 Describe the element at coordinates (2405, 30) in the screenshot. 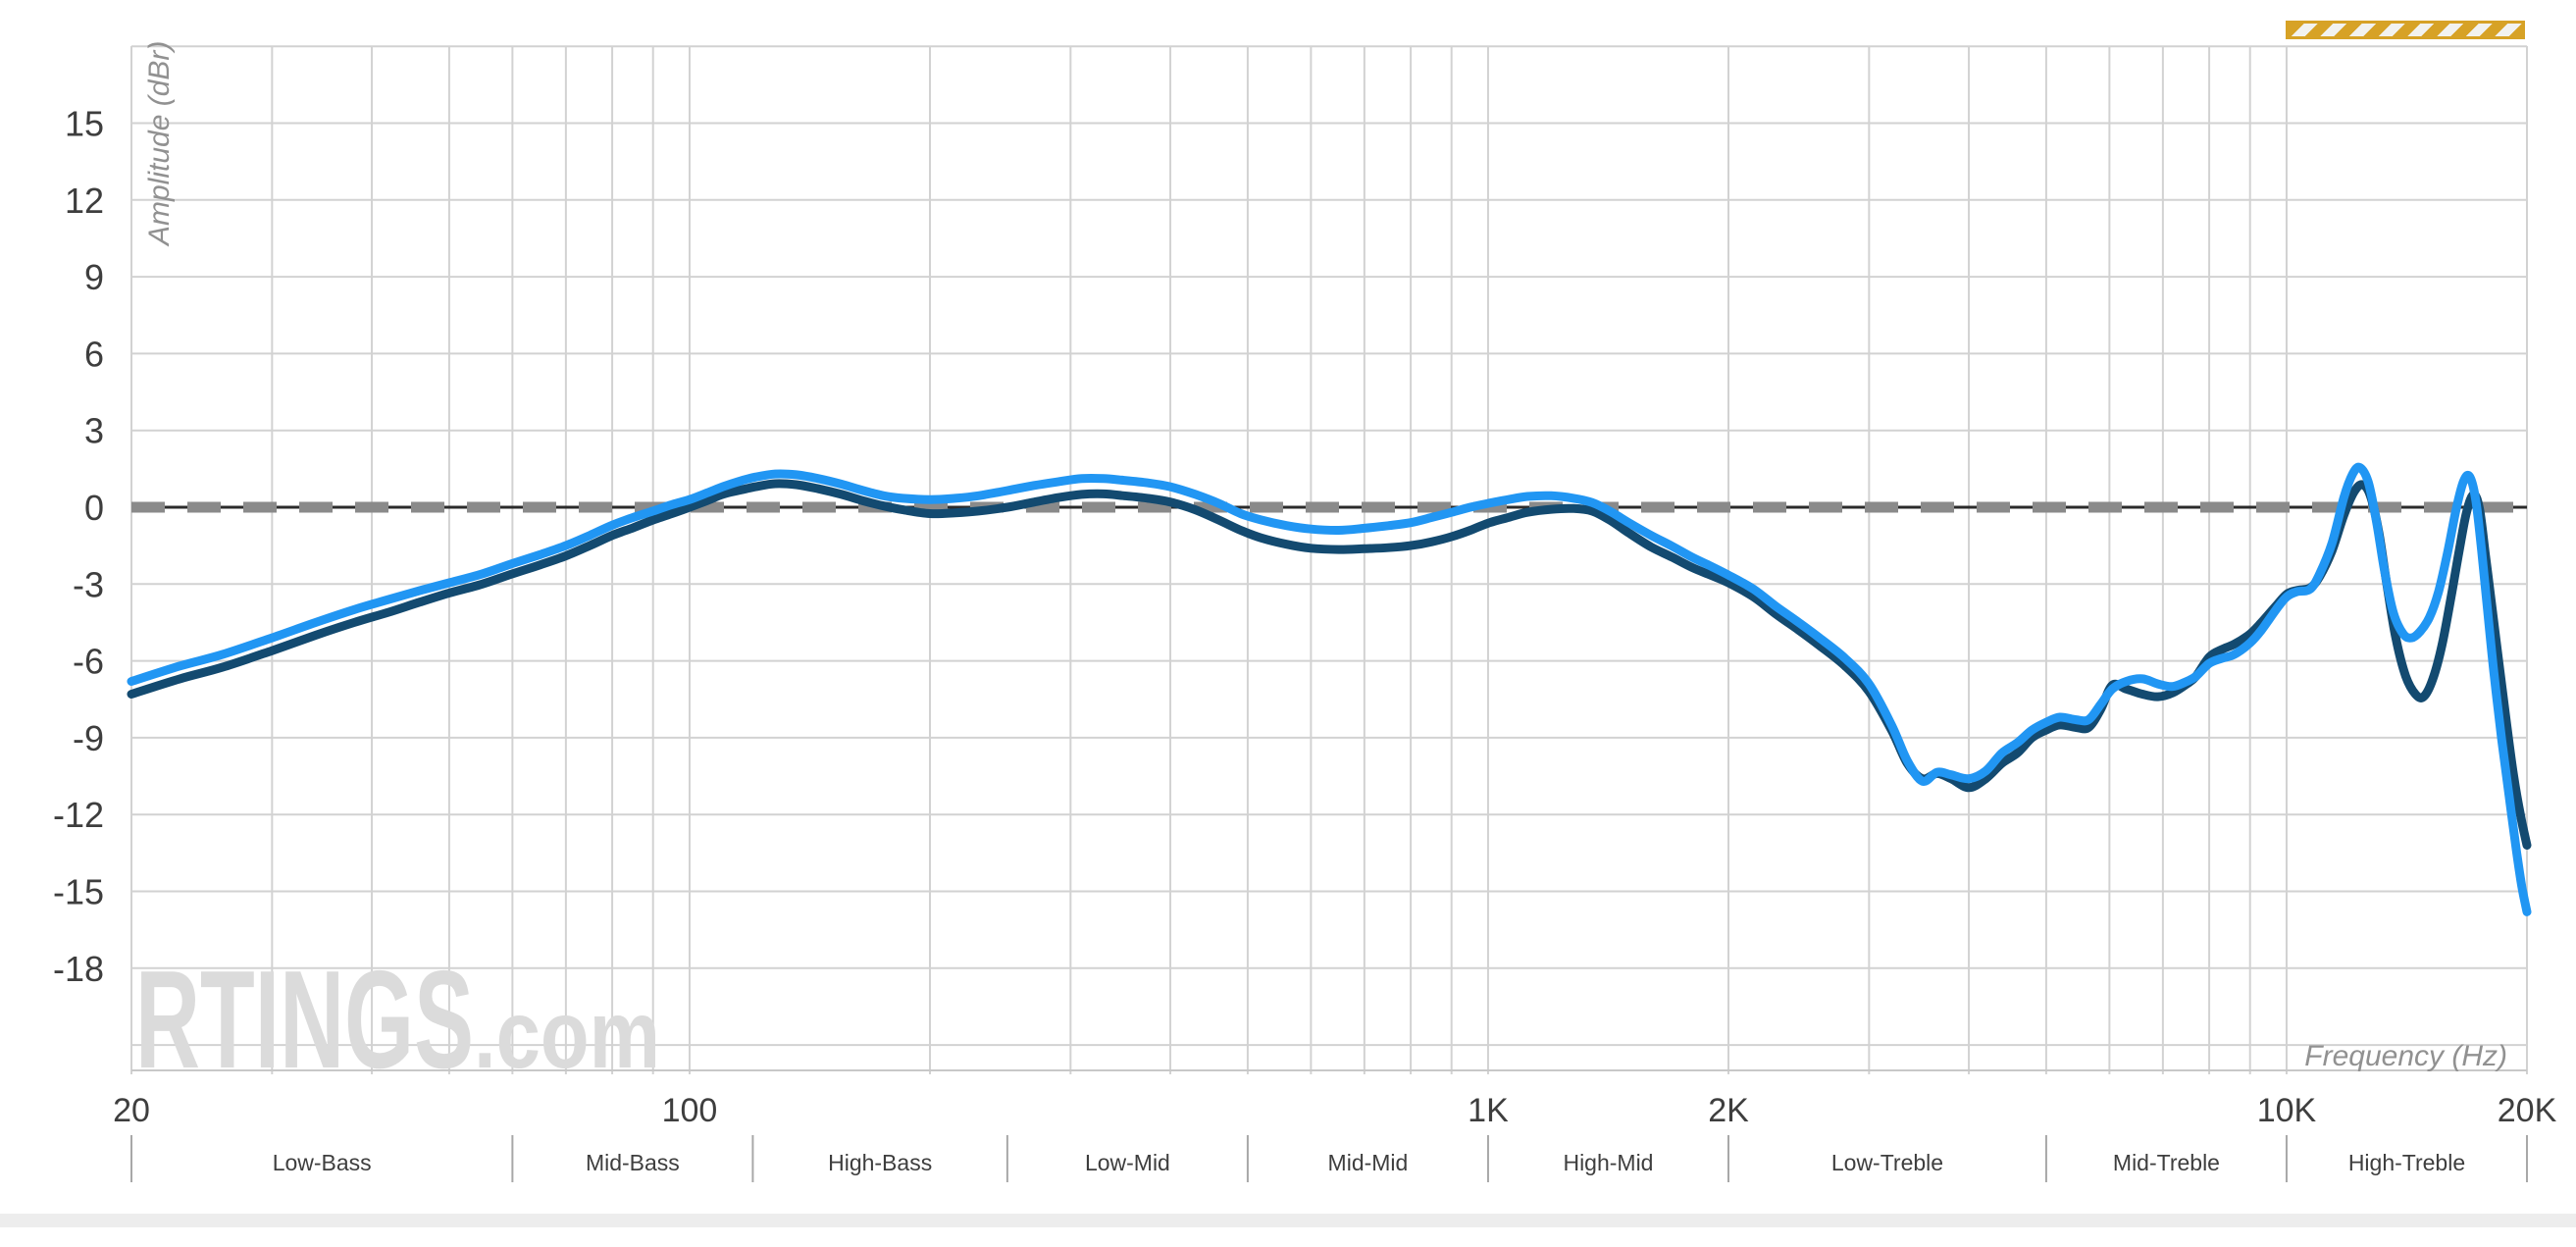

I see `hazard-stripe-banner` at that location.